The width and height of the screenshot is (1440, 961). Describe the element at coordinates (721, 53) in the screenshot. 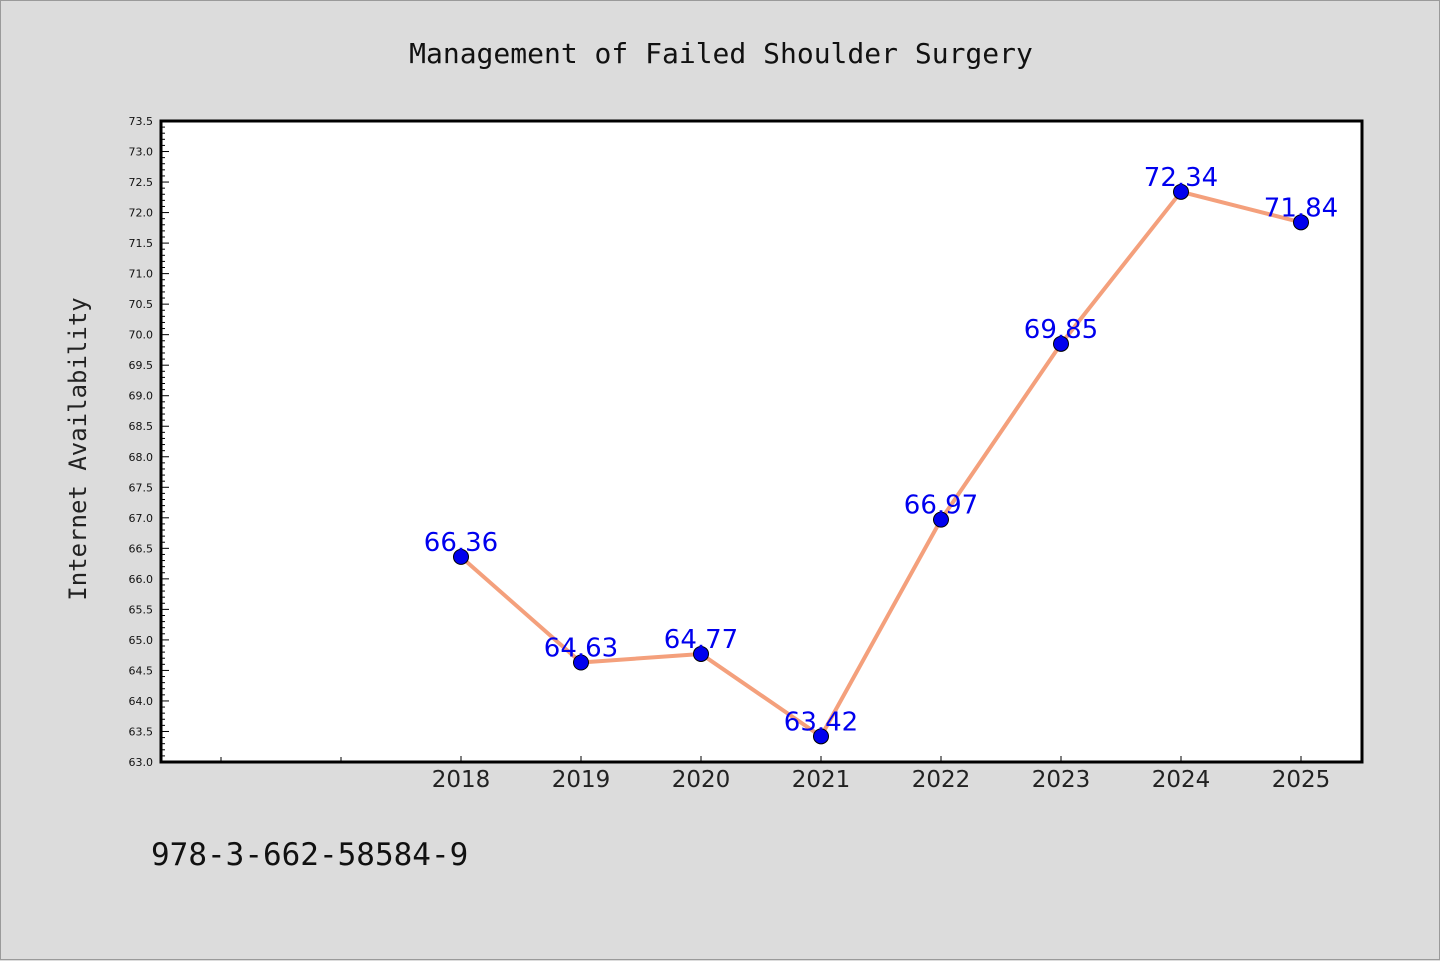

I see `chart-title: Management of Failed Shoulder Surgery` at that location.